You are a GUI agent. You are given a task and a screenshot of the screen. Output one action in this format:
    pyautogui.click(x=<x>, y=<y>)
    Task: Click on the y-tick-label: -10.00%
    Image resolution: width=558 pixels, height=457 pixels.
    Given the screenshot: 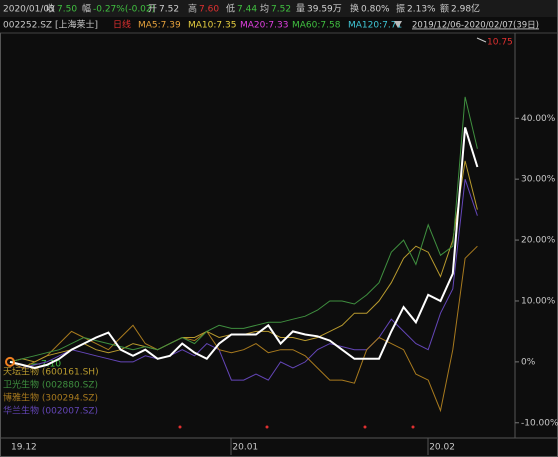 What is the action you would take?
    pyautogui.click(x=539, y=423)
    